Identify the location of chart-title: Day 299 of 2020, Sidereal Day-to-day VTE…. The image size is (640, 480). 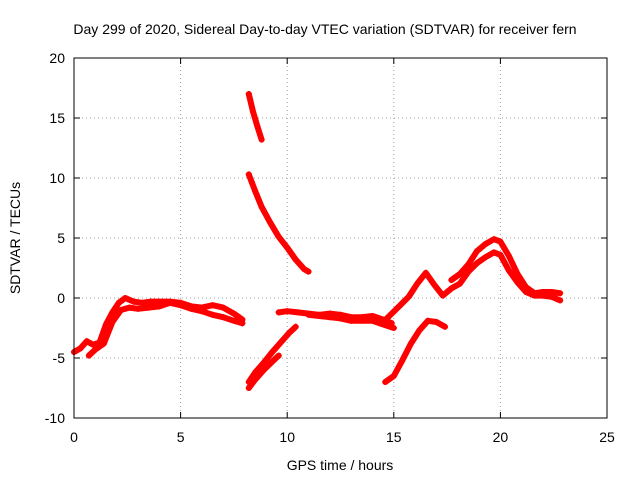
(324, 29).